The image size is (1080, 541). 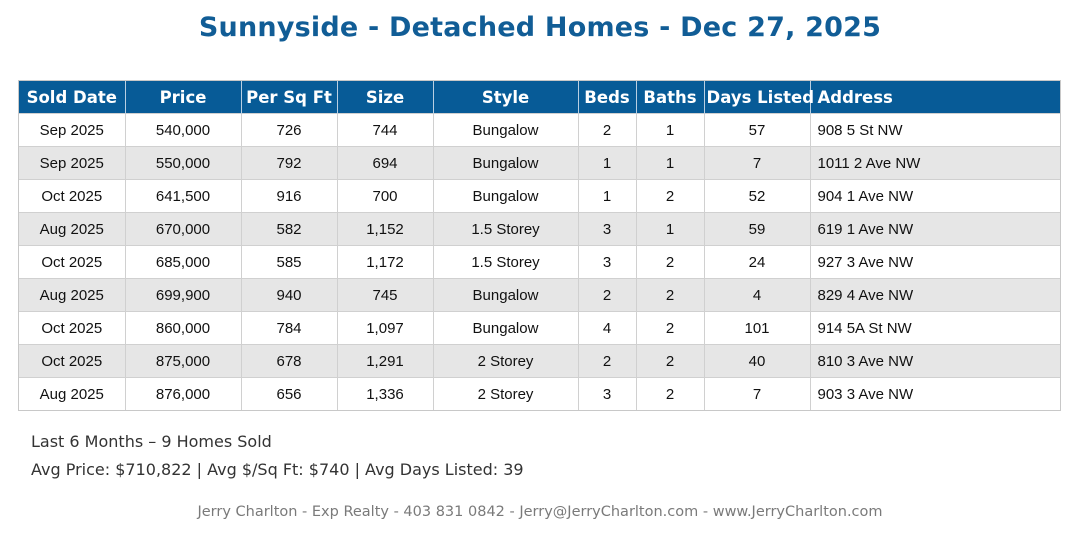 I want to click on column-header-size: Size, so click(x=385, y=97).